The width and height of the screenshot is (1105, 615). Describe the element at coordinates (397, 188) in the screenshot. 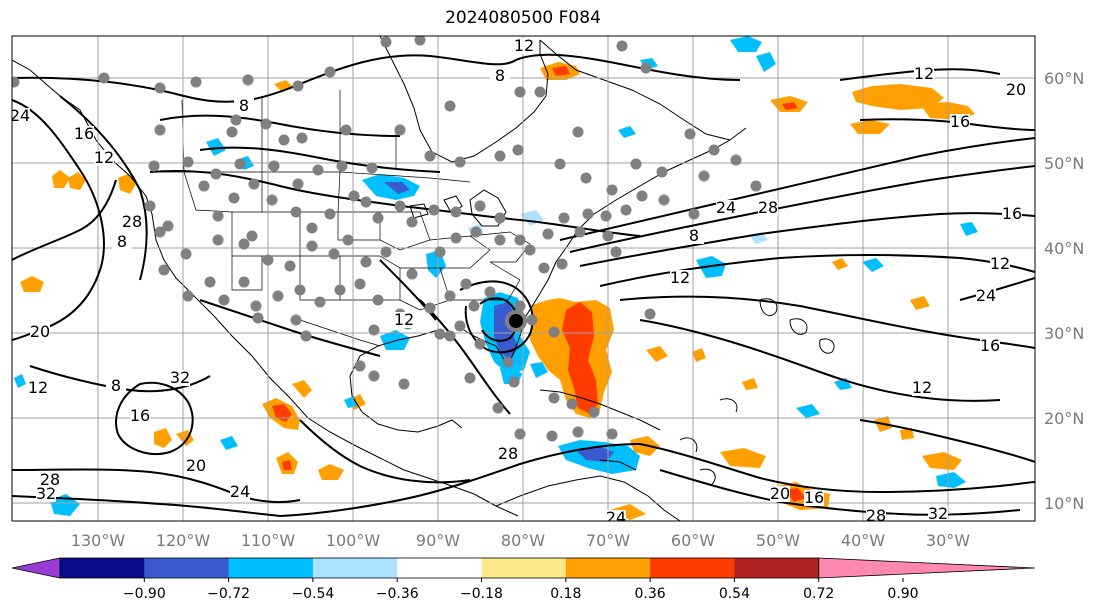

I see `shade-cool-great-lakes-core` at that location.